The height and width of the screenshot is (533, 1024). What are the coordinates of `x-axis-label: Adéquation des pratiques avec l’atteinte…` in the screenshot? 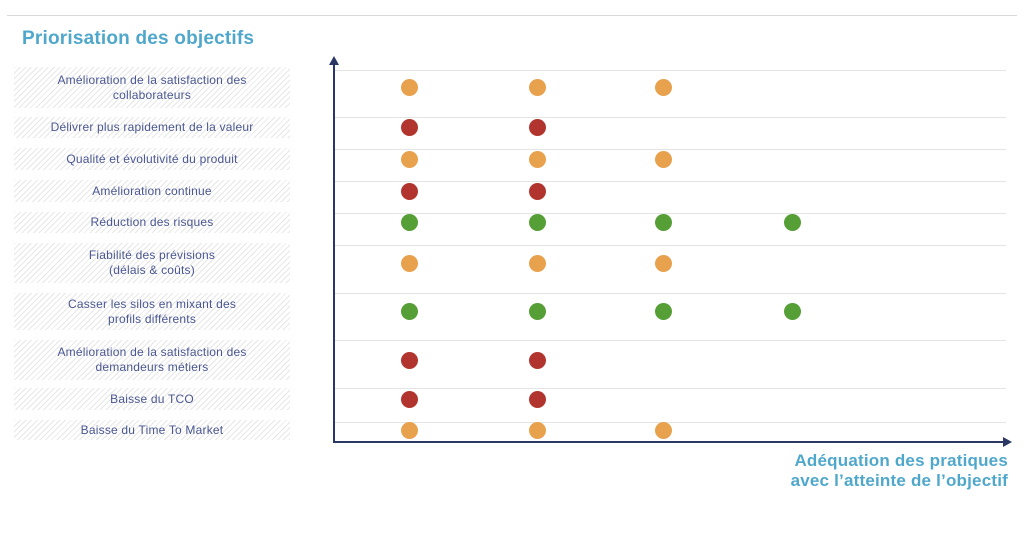 It's located at (899, 471).